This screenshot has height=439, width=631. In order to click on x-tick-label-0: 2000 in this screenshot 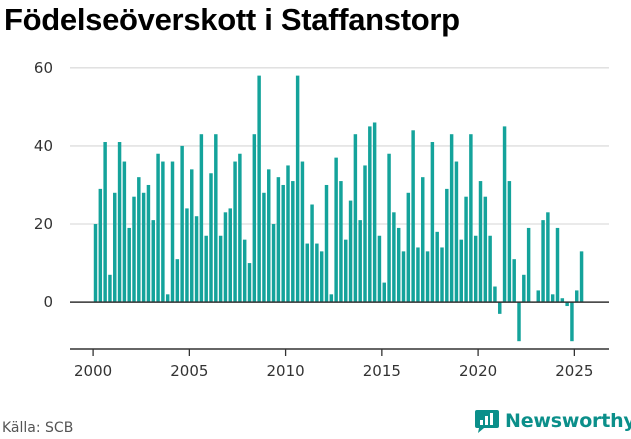, I will do `click(93, 371)`.